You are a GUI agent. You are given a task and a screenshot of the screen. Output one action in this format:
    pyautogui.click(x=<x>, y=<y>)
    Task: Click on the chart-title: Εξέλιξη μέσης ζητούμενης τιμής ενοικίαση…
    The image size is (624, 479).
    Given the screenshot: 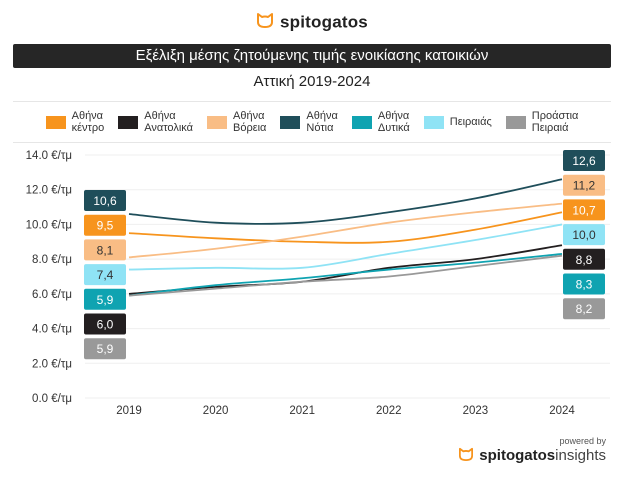 What is the action you would take?
    pyautogui.click(x=312, y=56)
    